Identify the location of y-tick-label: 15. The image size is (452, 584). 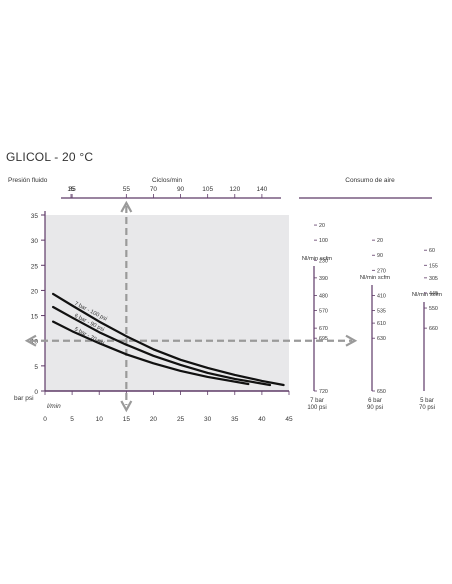
(35, 317).